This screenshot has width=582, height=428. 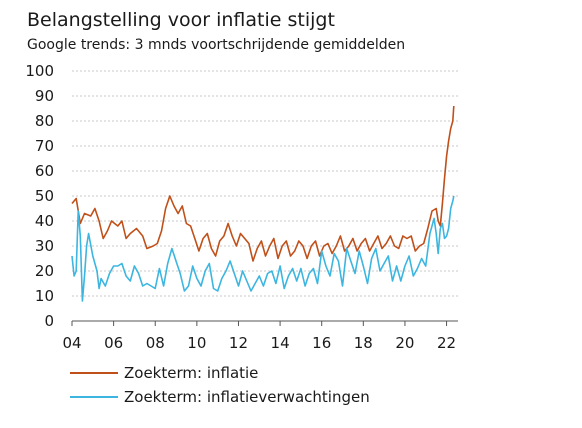 What do you see at coordinates (44, 96) in the screenshot?
I see `y-tick-label: 90` at bounding box center [44, 96].